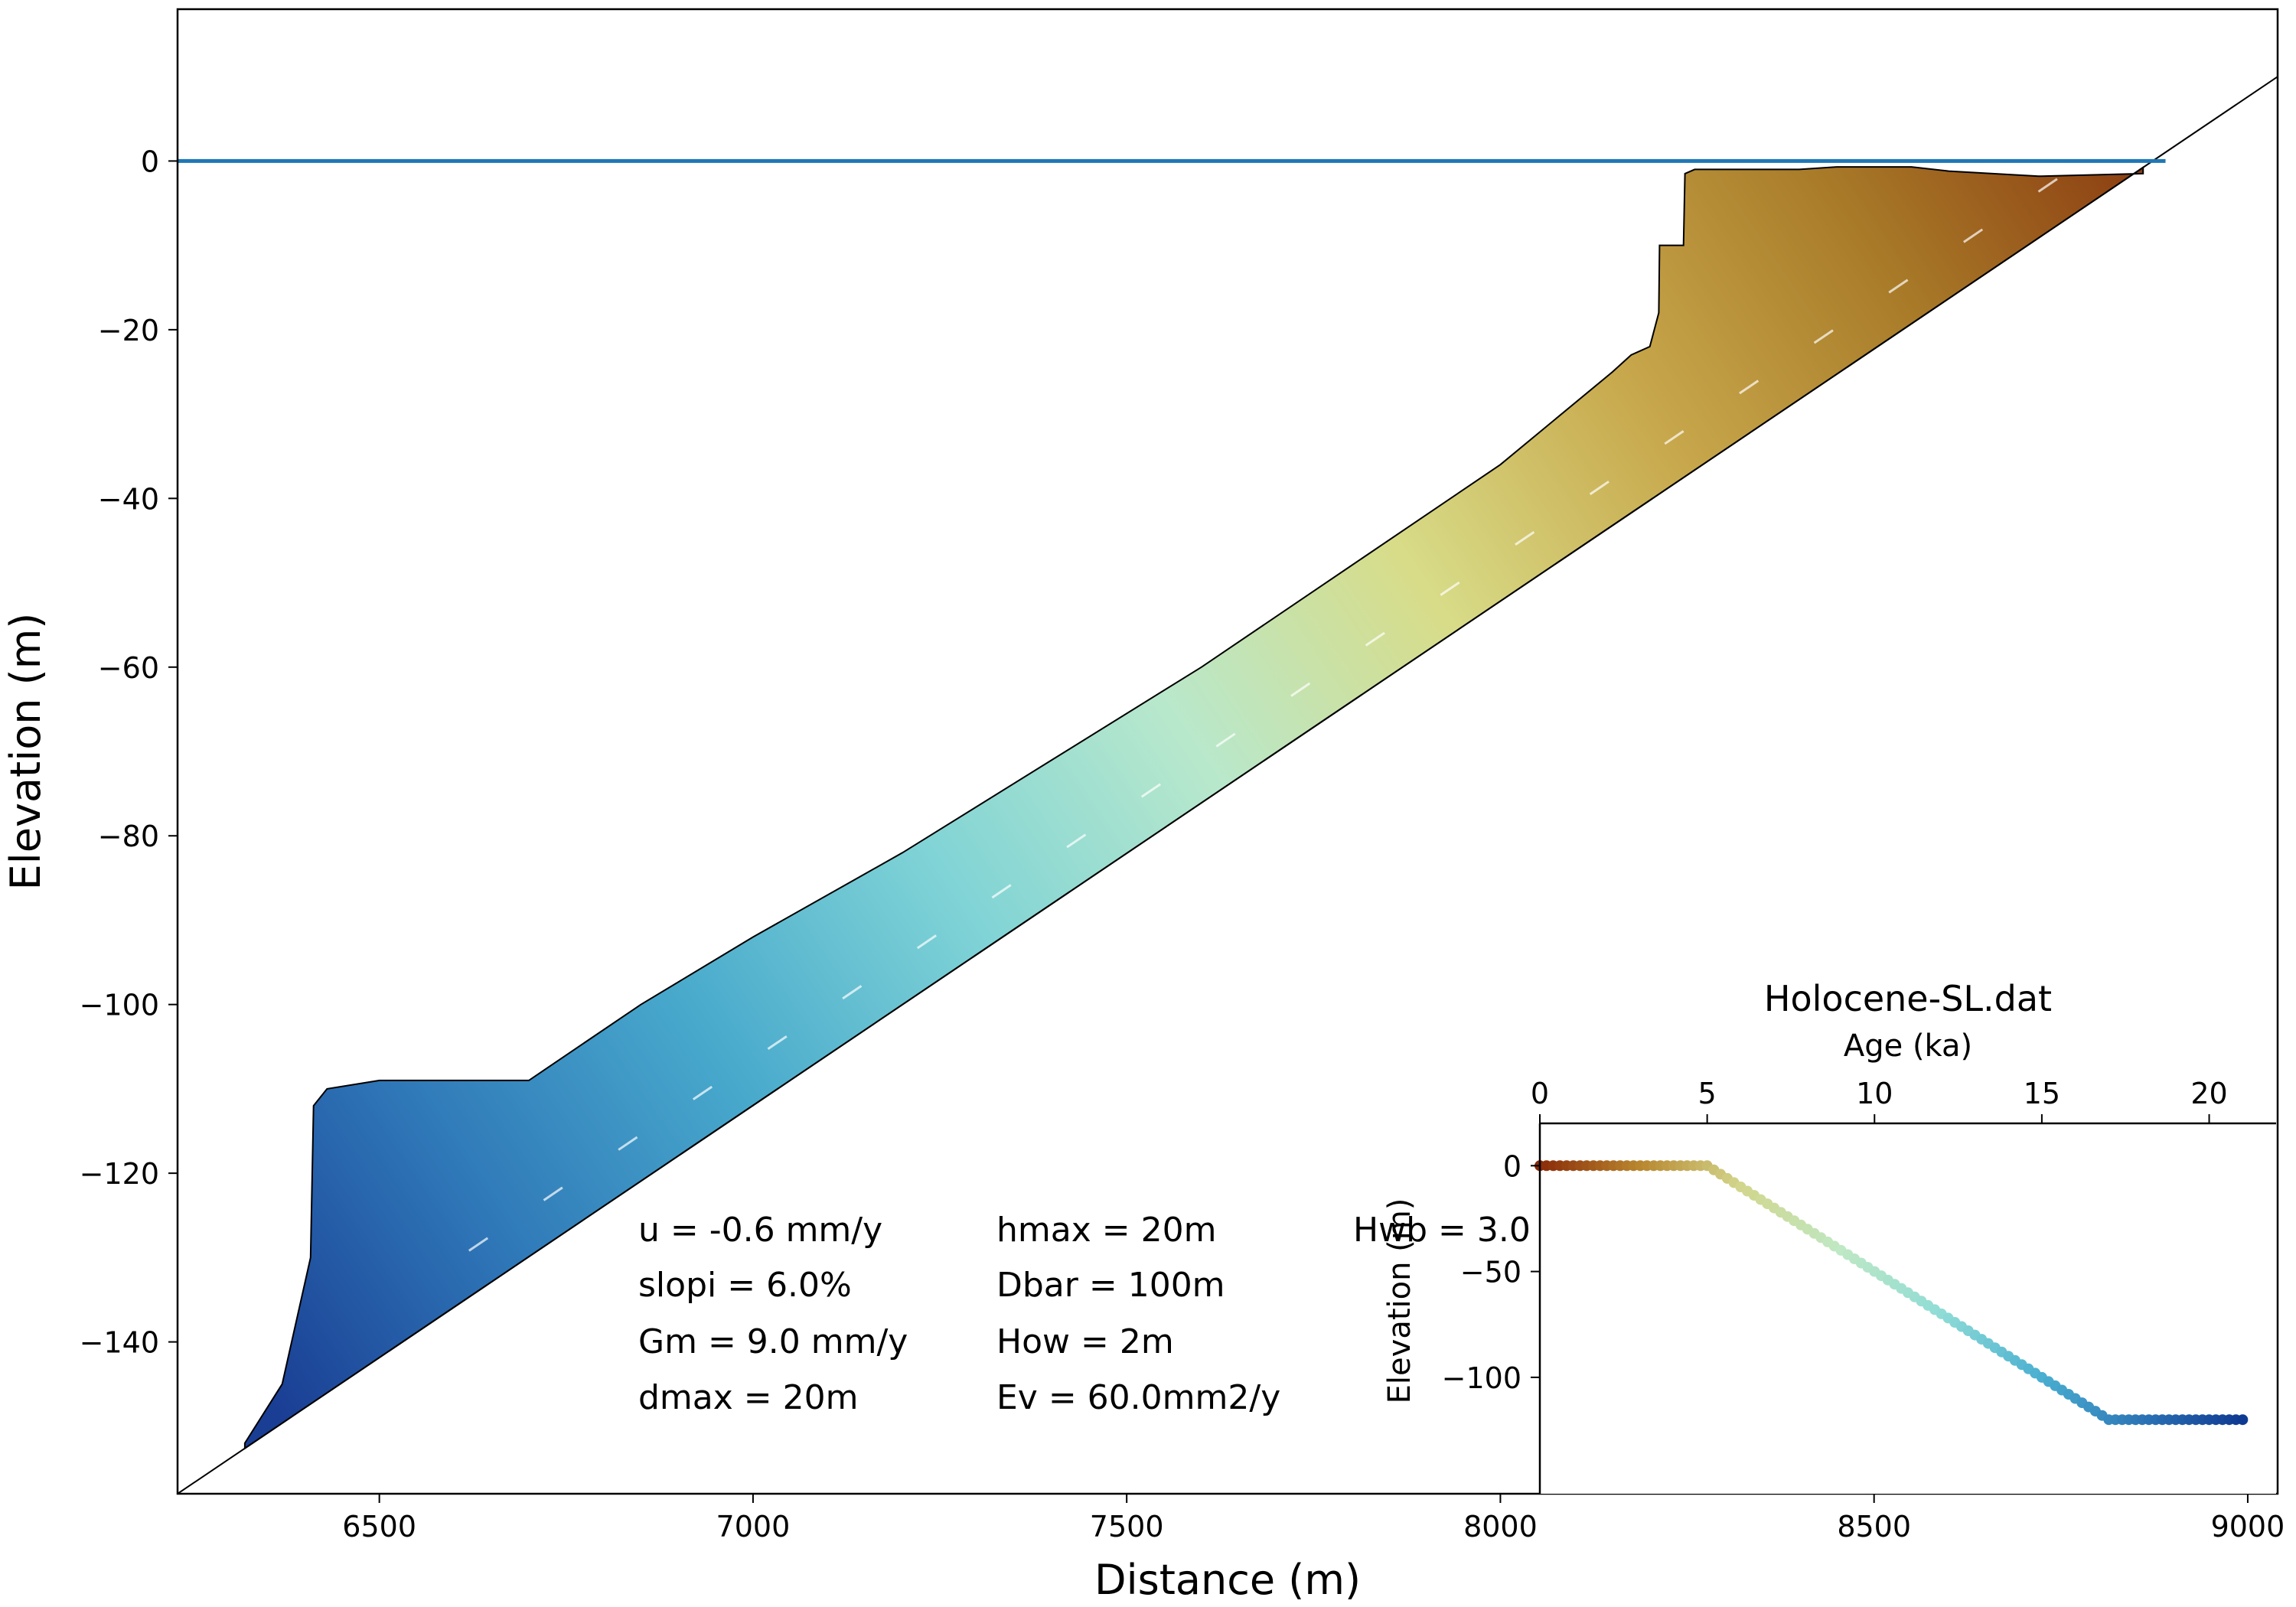 This screenshot has height=1607, width=2296. What do you see at coordinates (1481, 1378) in the screenshot?
I see `inset-y-tick-label: −100` at bounding box center [1481, 1378].